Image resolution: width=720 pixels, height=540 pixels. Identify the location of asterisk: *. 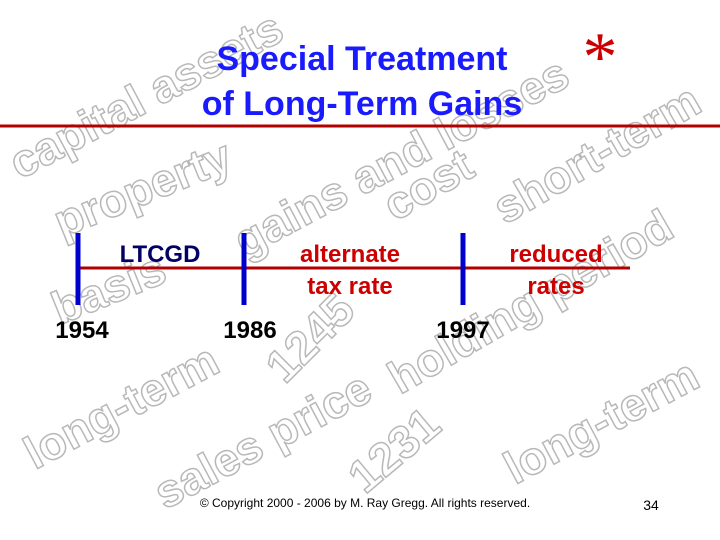
(600, 57).